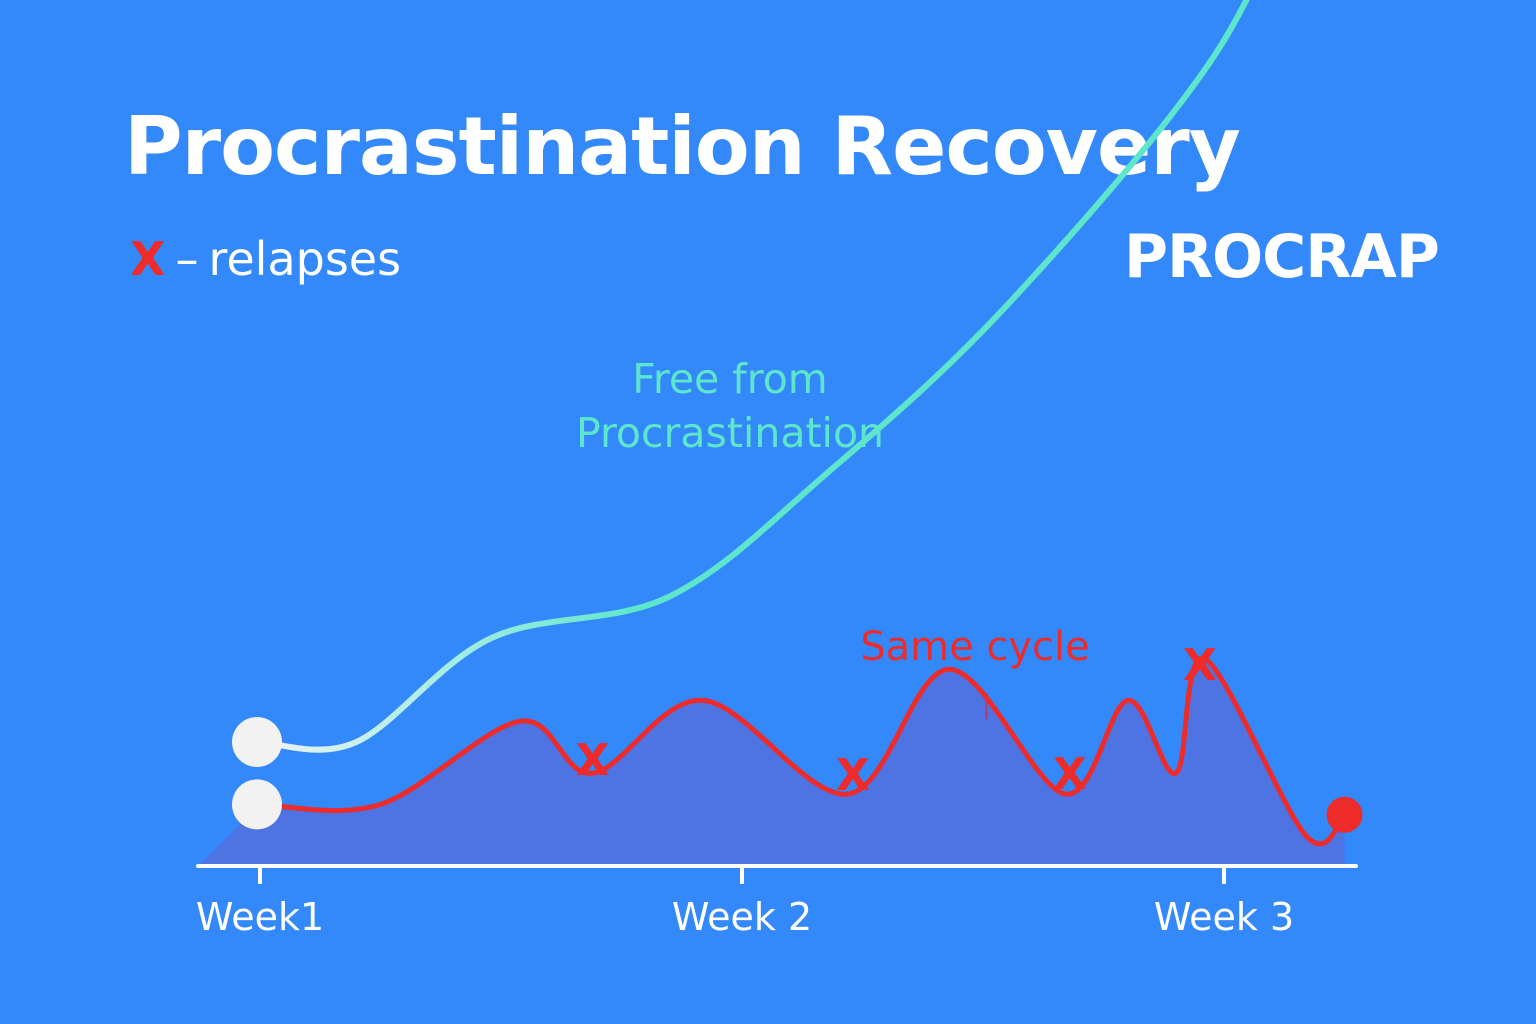 The height and width of the screenshot is (1024, 1536). What do you see at coordinates (742, 917) in the screenshot?
I see `x-tick-label: Week 2` at bounding box center [742, 917].